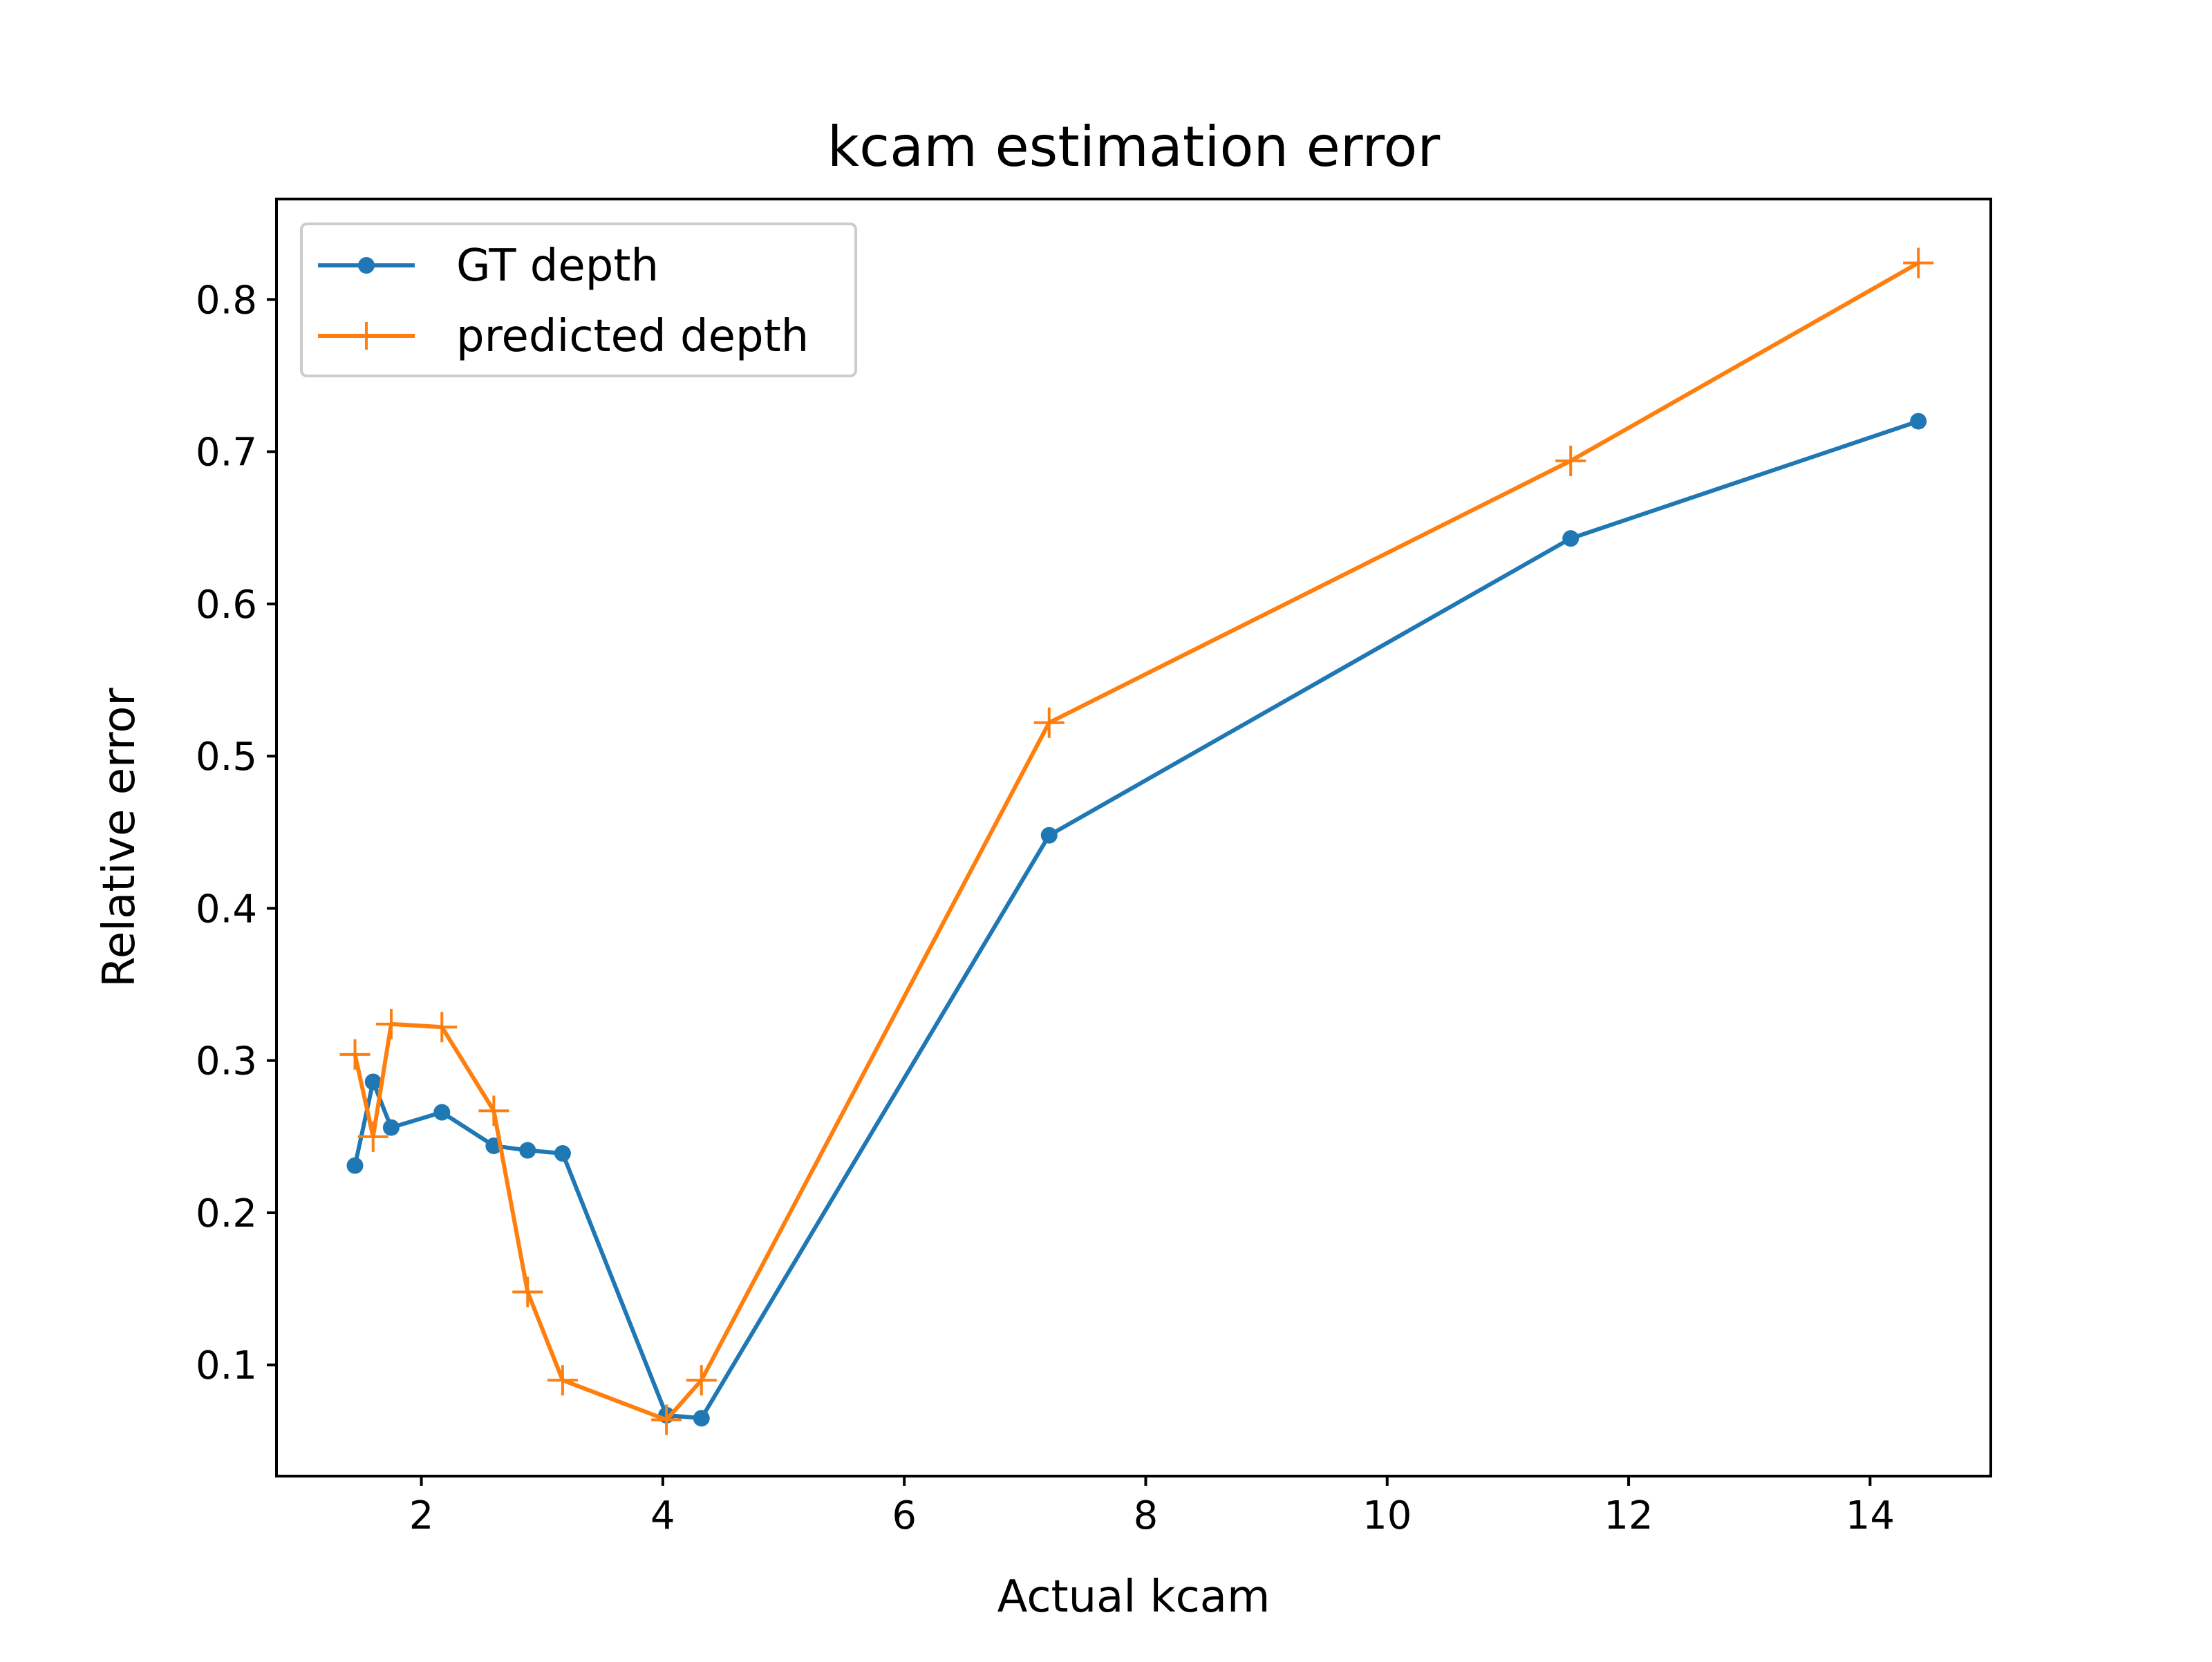 This screenshot has width=2212, height=1662. I want to click on x-axis-label: Actual kcam, so click(1134, 1597).